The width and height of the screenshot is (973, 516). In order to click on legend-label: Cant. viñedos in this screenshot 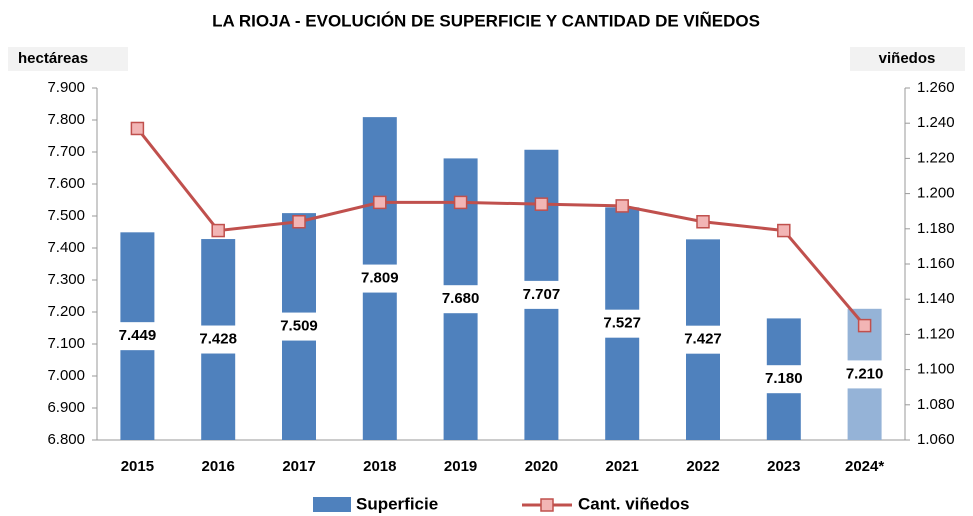, I will do `click(633, 503)`.